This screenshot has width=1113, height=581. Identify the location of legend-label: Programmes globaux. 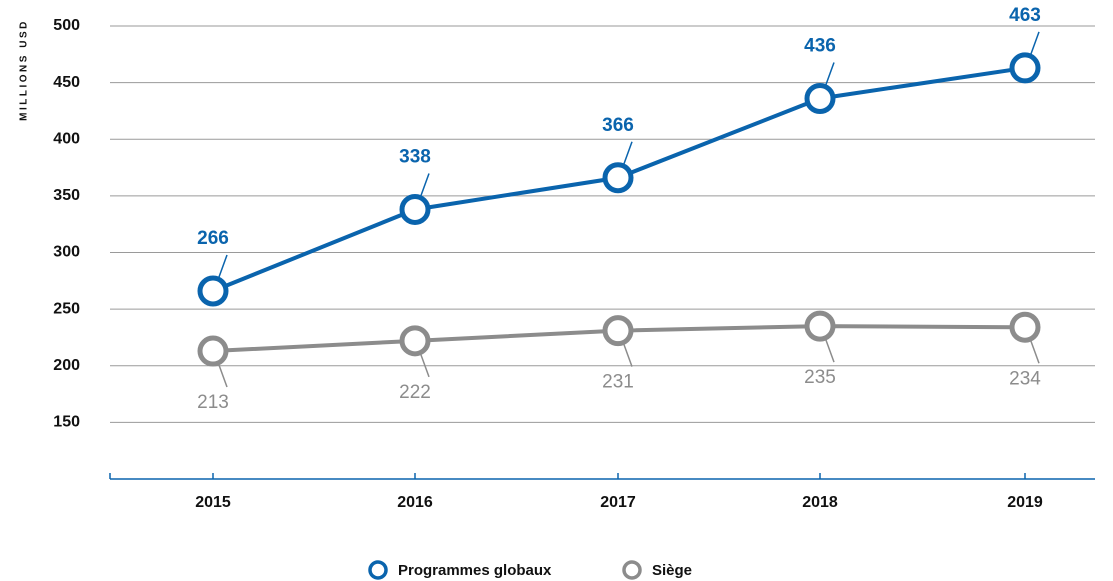
(475, 570).